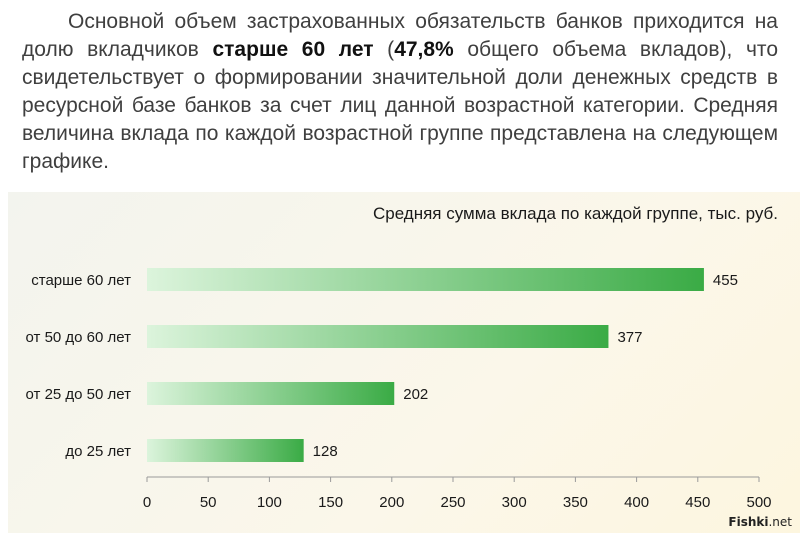 The height and width of the screenshot is (533, 800). What do you see at coordinates (81, 280) in the screenshot?
I see `category-label: старше 60 лет` at bounding box center [81, 280].